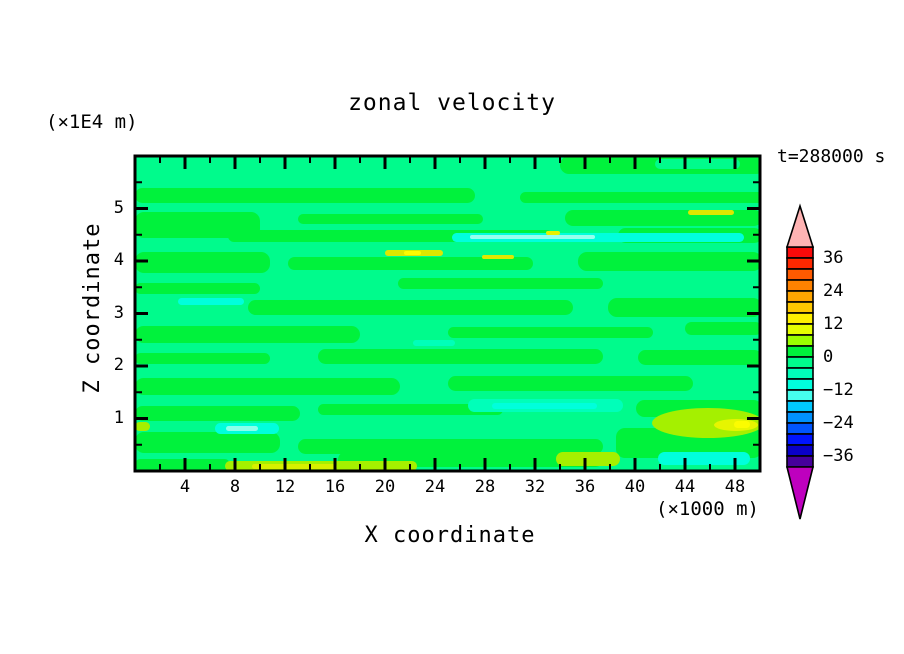 This screenshot has width=904, height=654. I want to click on colorbar-tick-label: −12, so click(838, 390).